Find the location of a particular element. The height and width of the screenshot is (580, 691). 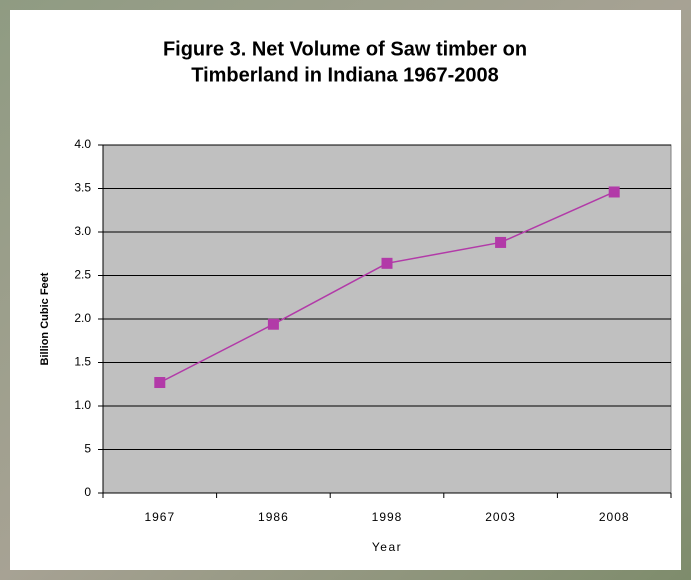

y-tick-label: 1.0 is located at coordinates (82, 405).